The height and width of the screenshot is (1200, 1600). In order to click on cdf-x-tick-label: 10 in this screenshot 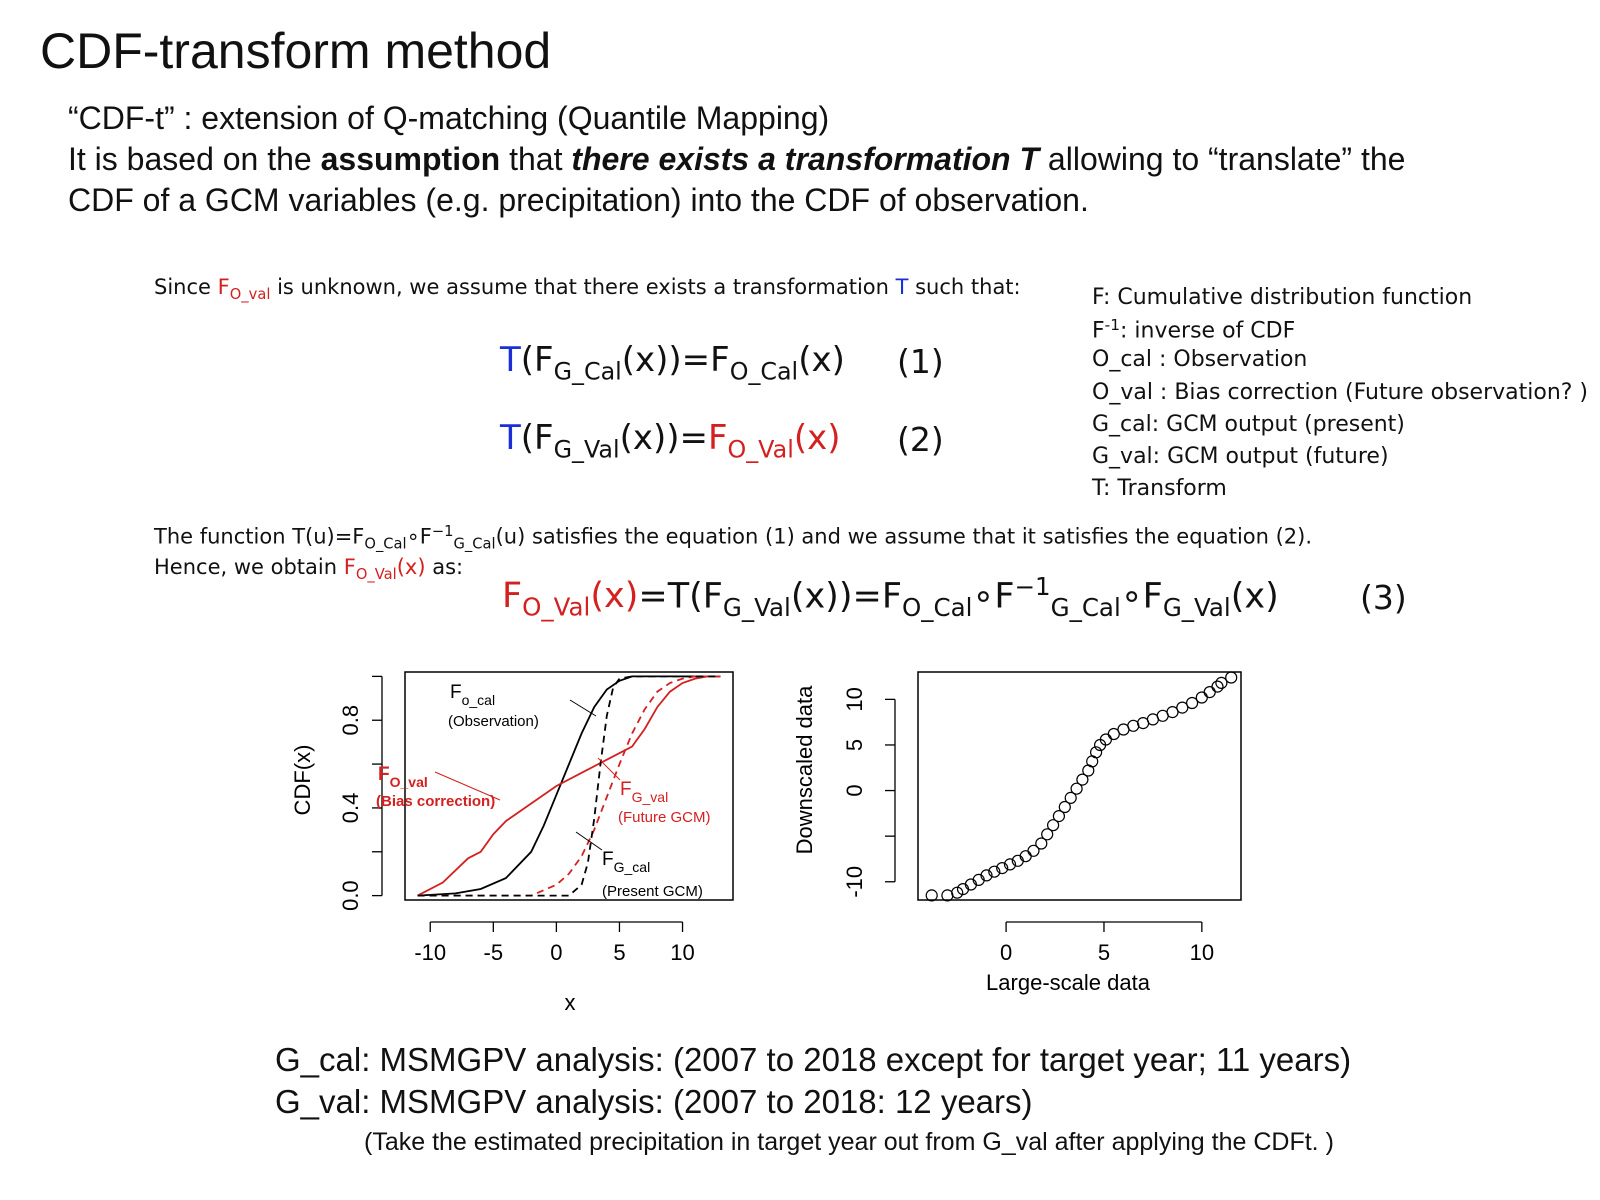, I will do `click(682, 952)`.